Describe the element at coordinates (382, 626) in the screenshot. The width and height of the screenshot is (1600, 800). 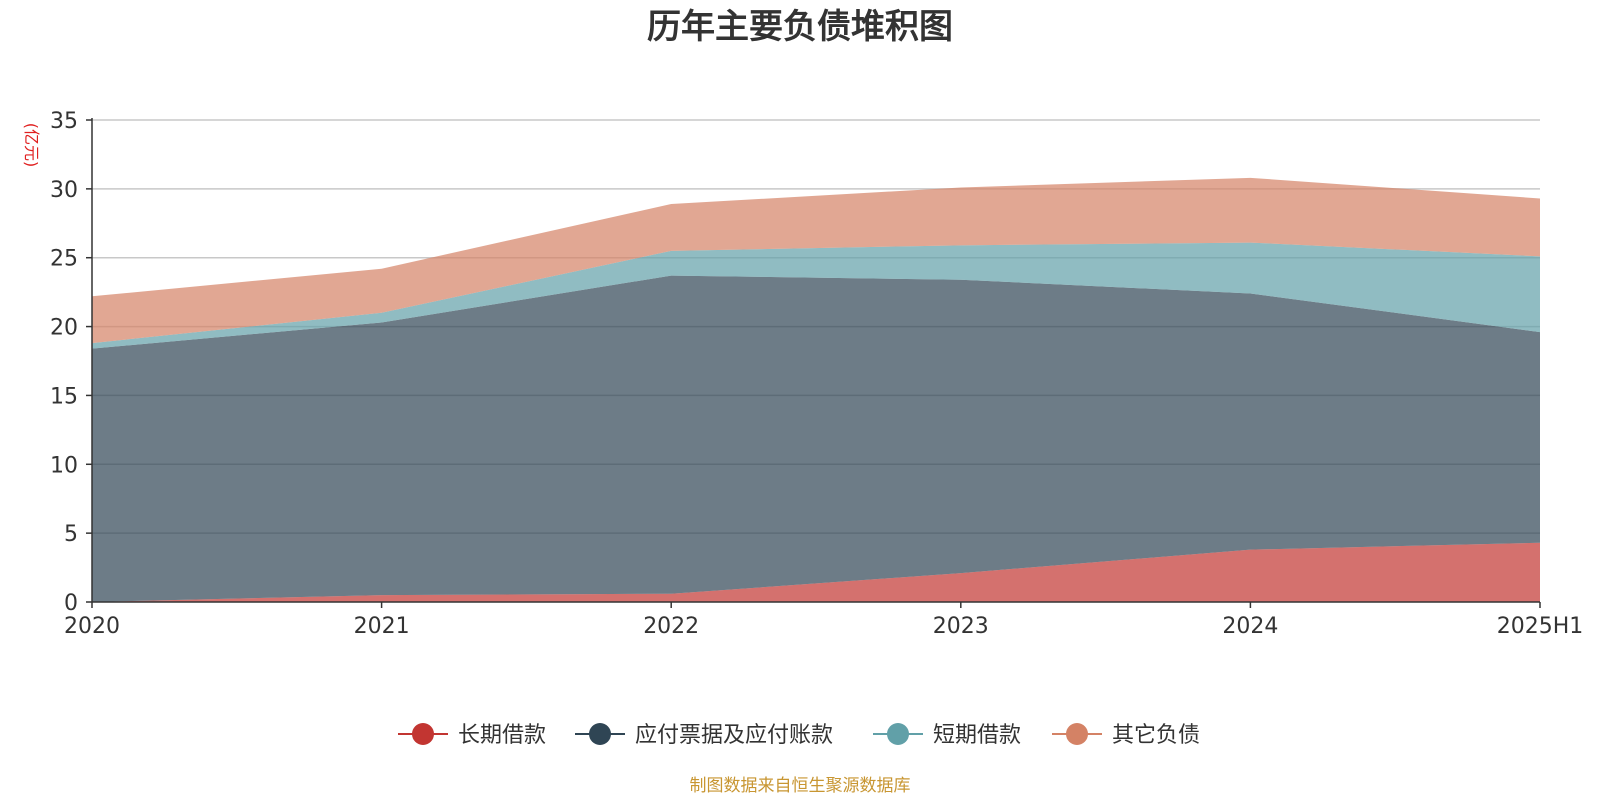
I see `x-tick-label: 2021` at that location.